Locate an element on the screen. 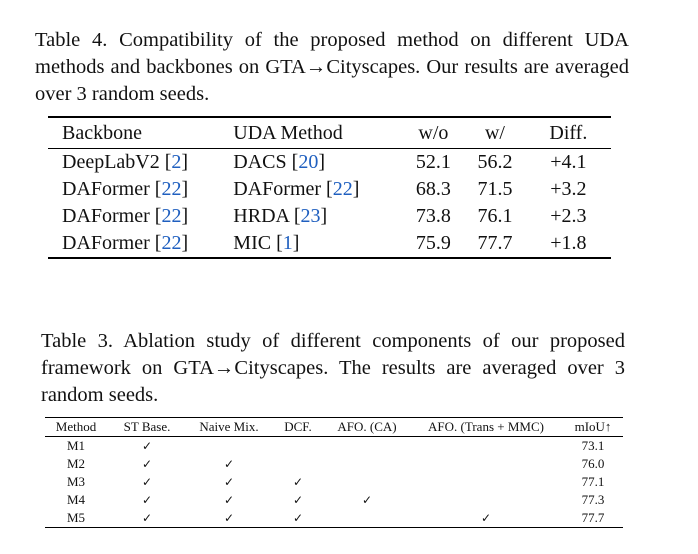 The height and width of the screenshot is (554, 698). diff-value: +1.8 is located at coordinates (568, 243).